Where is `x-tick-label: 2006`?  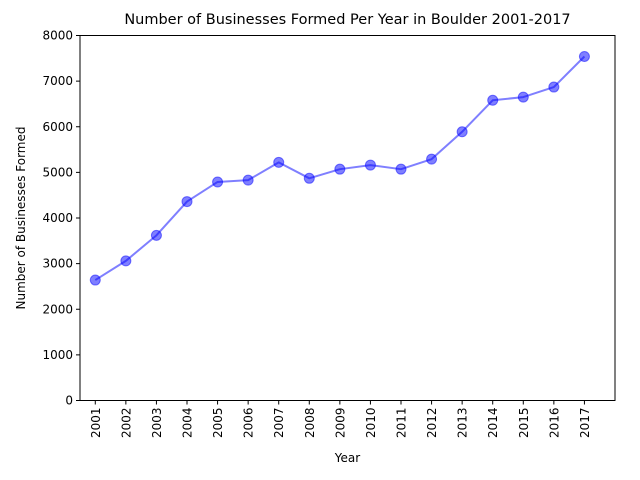 x-tick-label: 2006 is located at coordinates (249, 423).